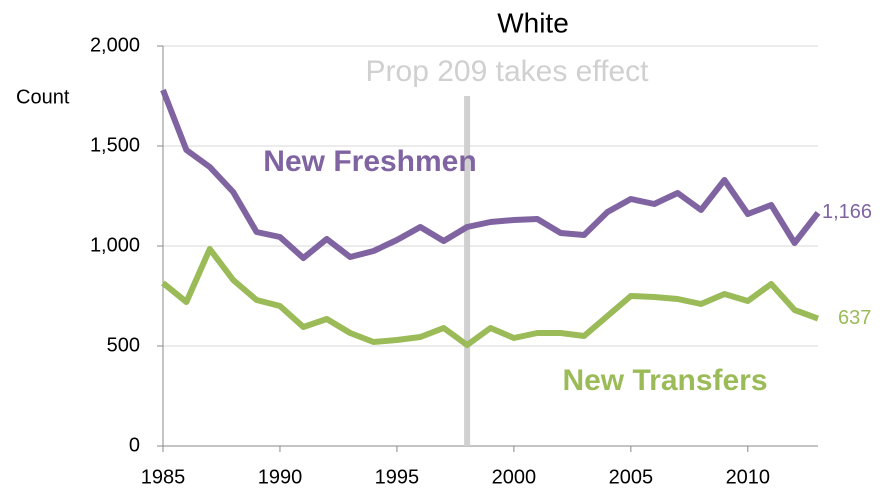 Image resolution: width=885 pixels, height=492 pixels. What do you see at coordinates (514, 477) in the screenshot?
I see `x-tick-label: 2000` at bounding box center [514, 477].